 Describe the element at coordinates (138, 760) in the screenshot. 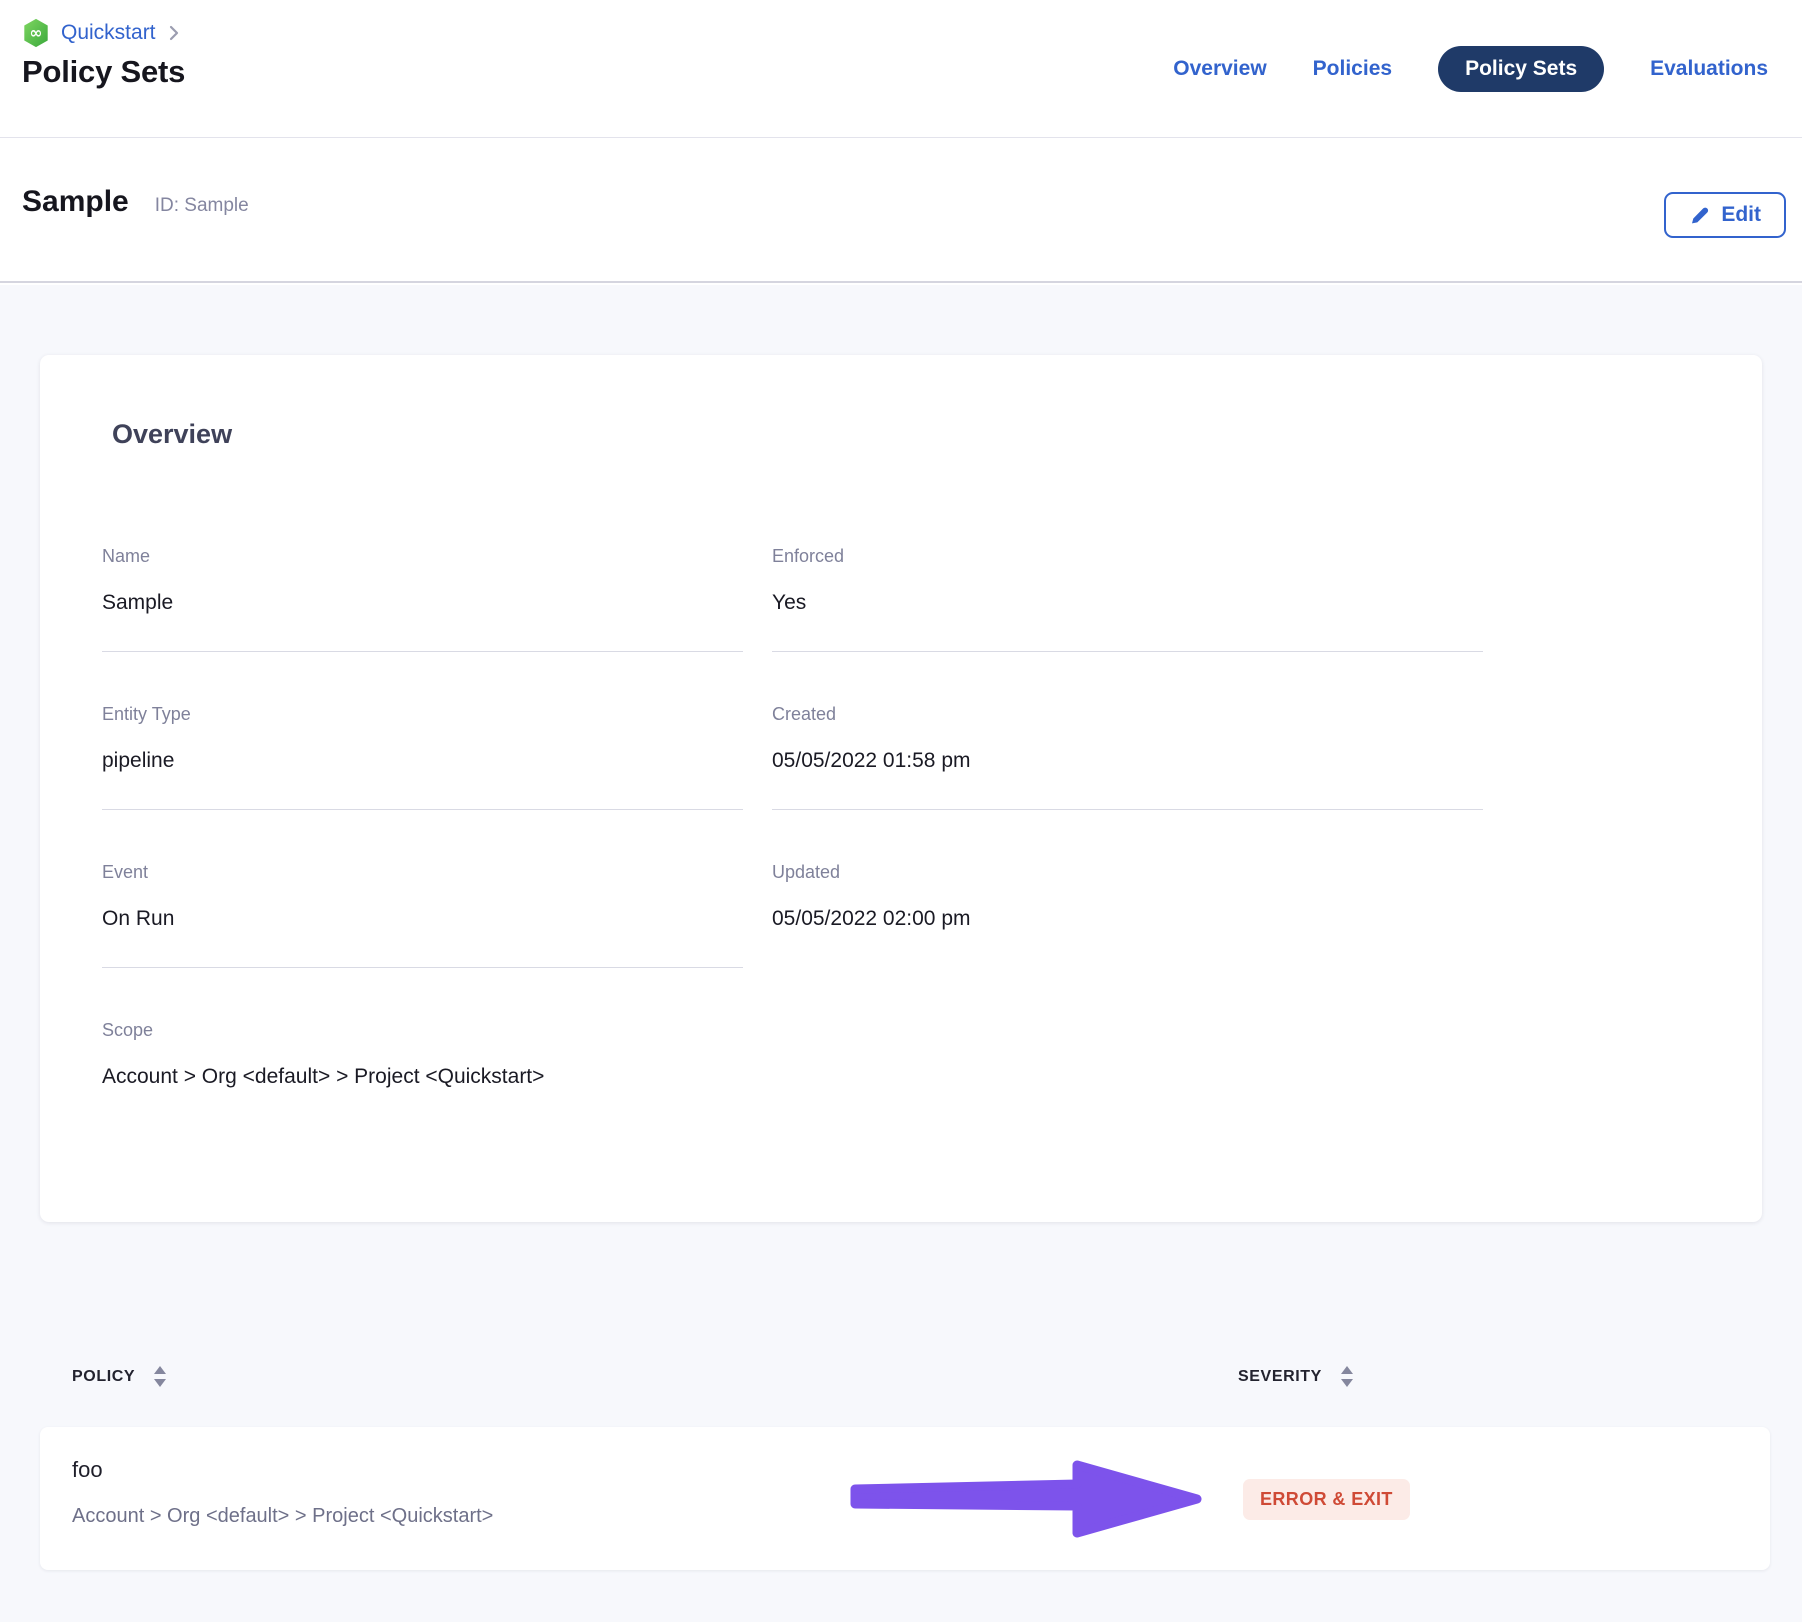

I see `field-entity-type-value: pipeline` at that location.